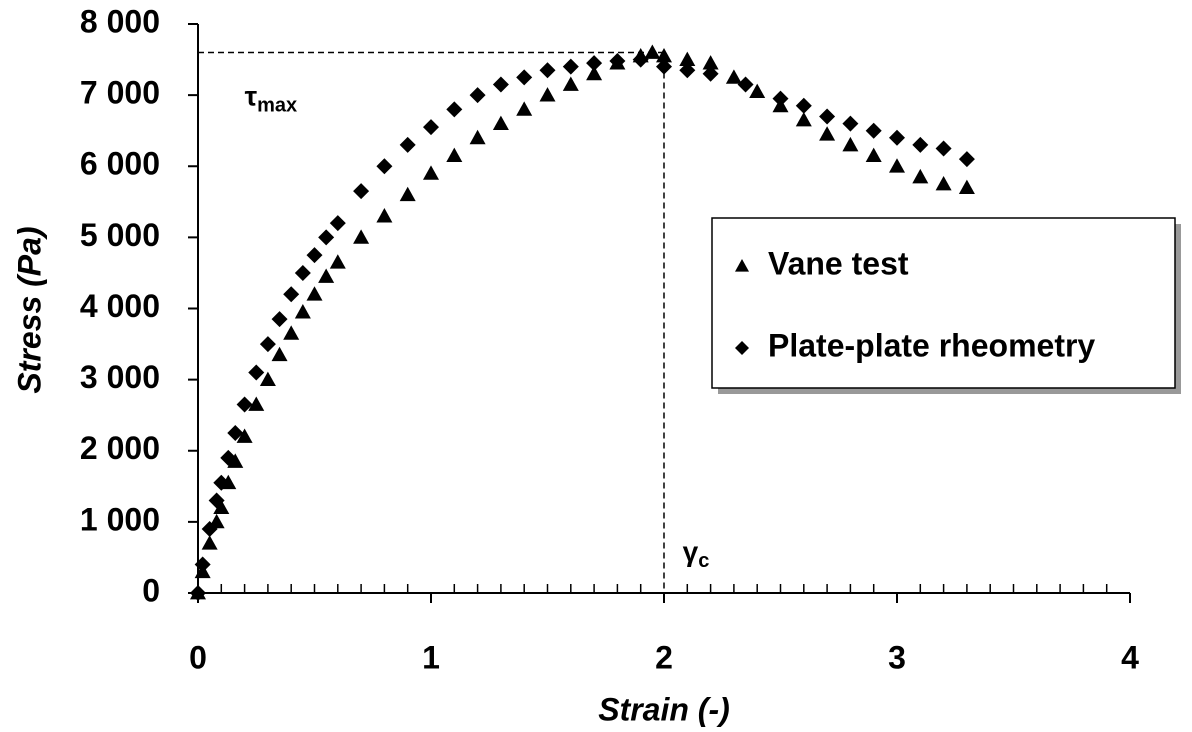 This screenshot has width=1192, height=732. What do you see at coordinates (120, 93) in the screenshot?
I see `y-tick-label: 7 000` at bounding box center [120, 93].